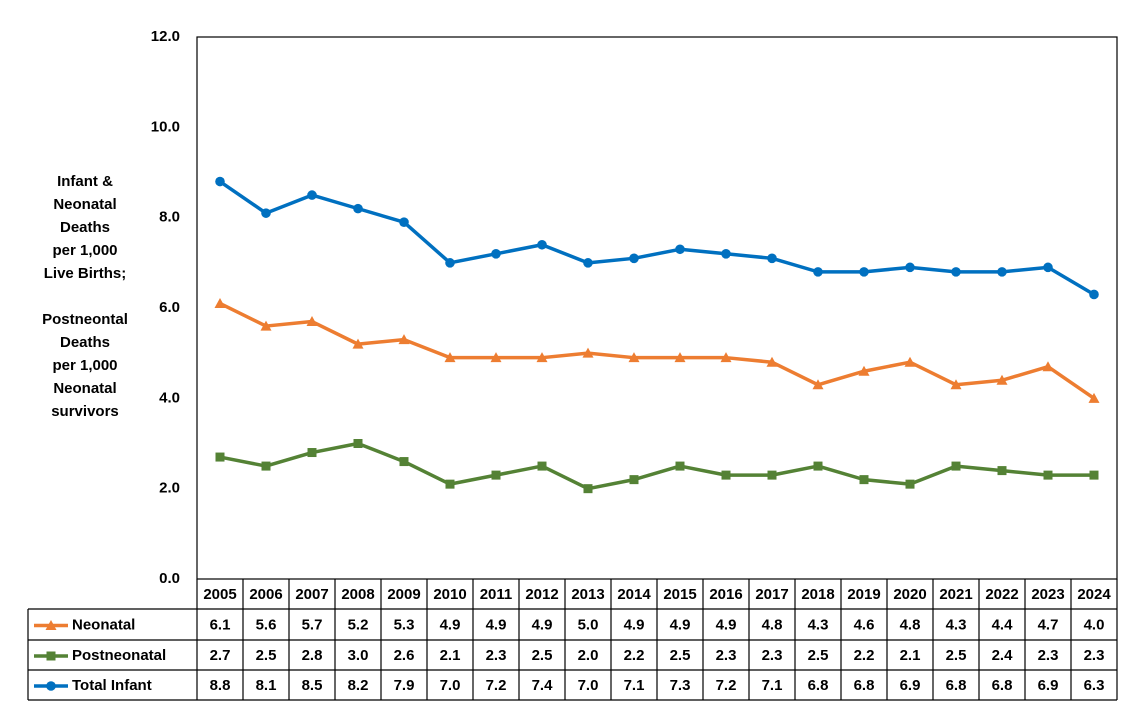 The height and width of the screenshot is (726, 1140). Describe the element at coordinates (588, 655) in the screenshot. I see `table-value: 2.0` at that location.